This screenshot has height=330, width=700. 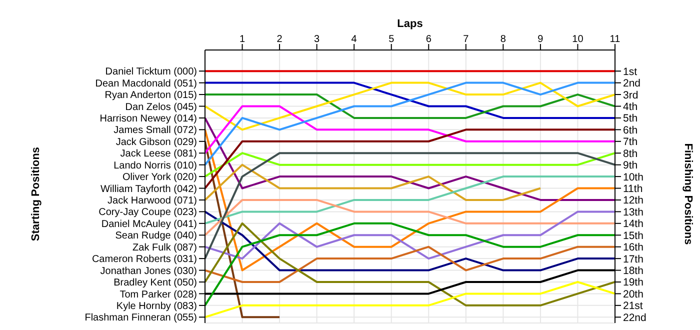 I want to click on y2-tick-label: 19th, so click(x=633, y=282).